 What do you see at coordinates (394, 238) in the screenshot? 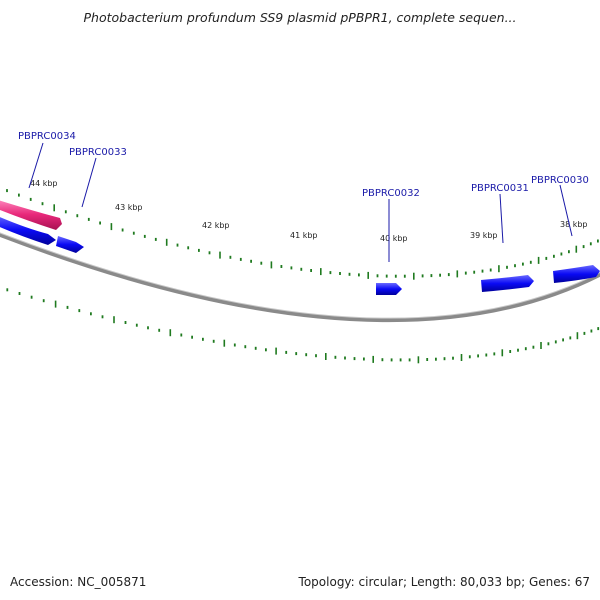
I see `scale-label-40kbp: 40 kbp` at bounding box center [394, 238].